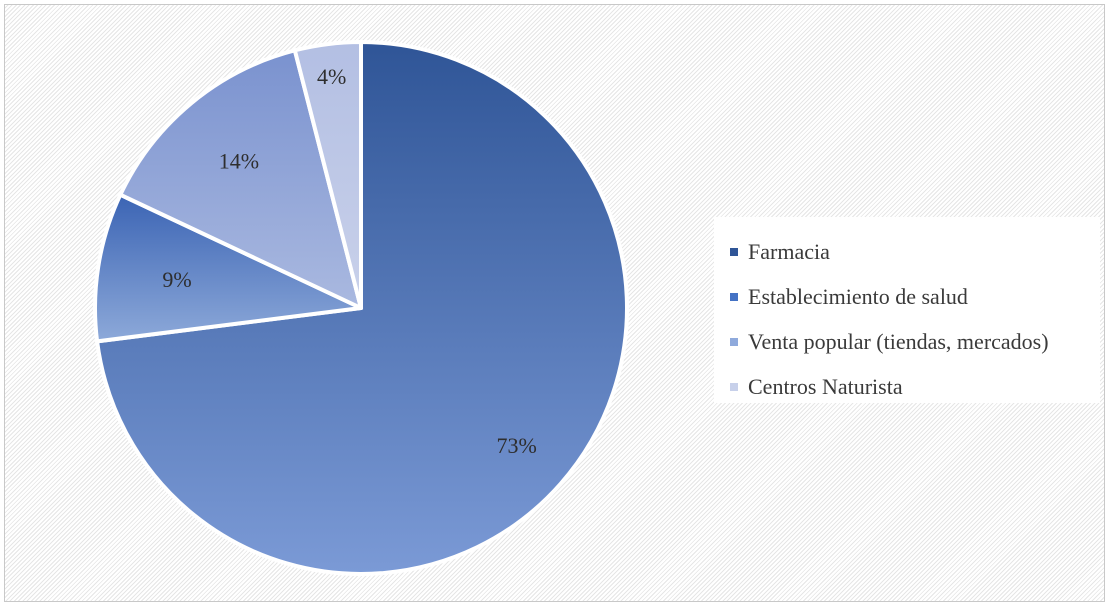  Describe the element at coordinates (789, 251) in the screenshot. I see `legend-label: Farmacia` at that location.